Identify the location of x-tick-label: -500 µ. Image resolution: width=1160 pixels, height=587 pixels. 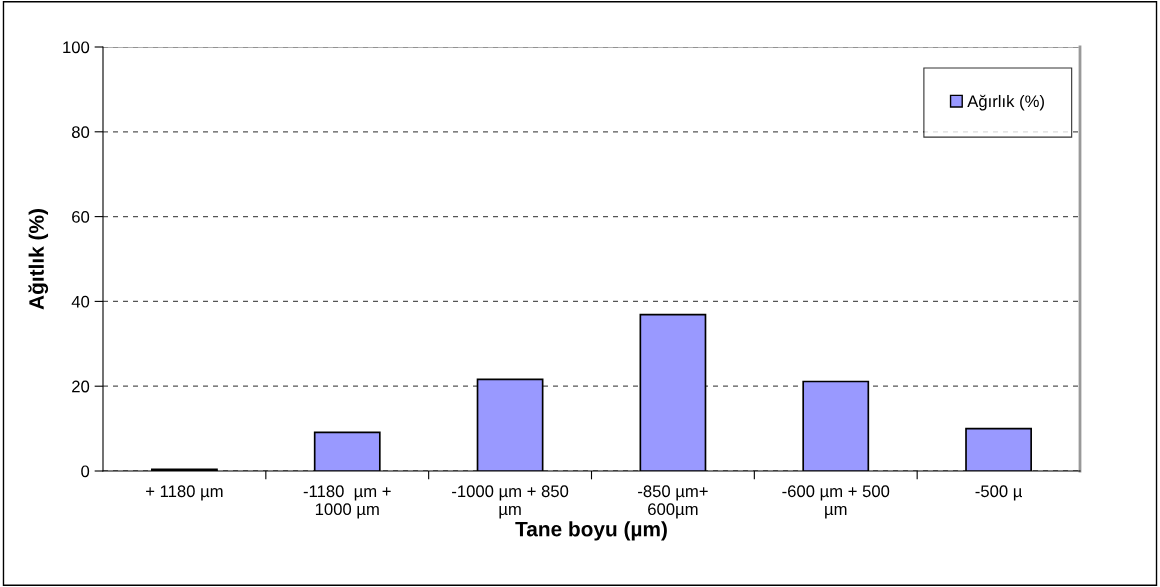
(998, 493).